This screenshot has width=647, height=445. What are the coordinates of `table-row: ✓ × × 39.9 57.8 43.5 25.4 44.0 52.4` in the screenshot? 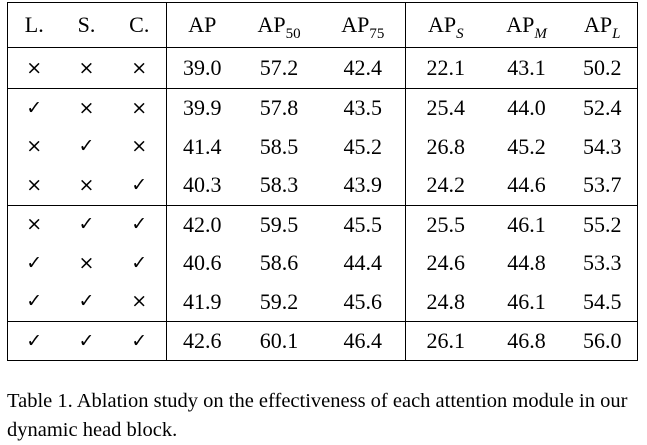 It's located at (323, 108).